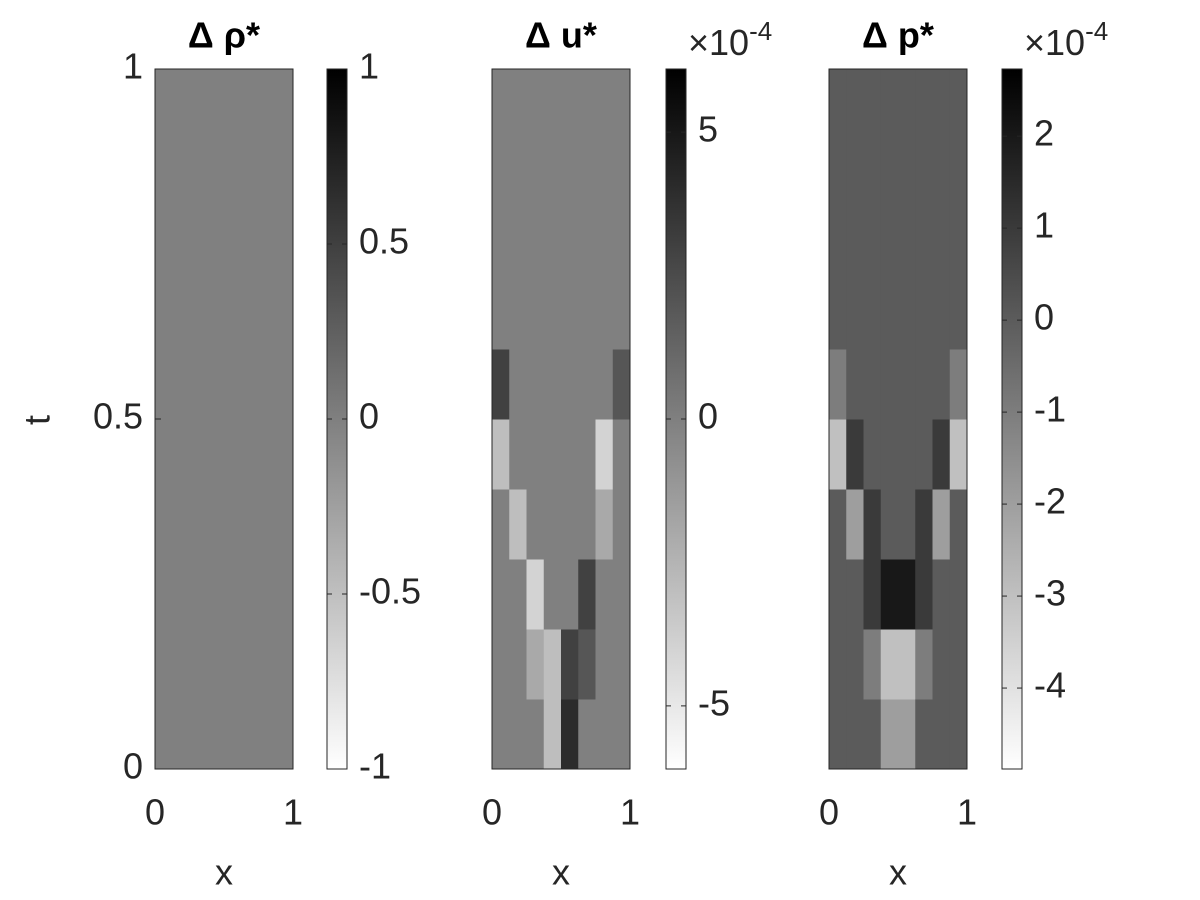  Describe the element at coordinates (224, 35) in the screenshot. I see `chart-title: Δ ρ*` at that location.